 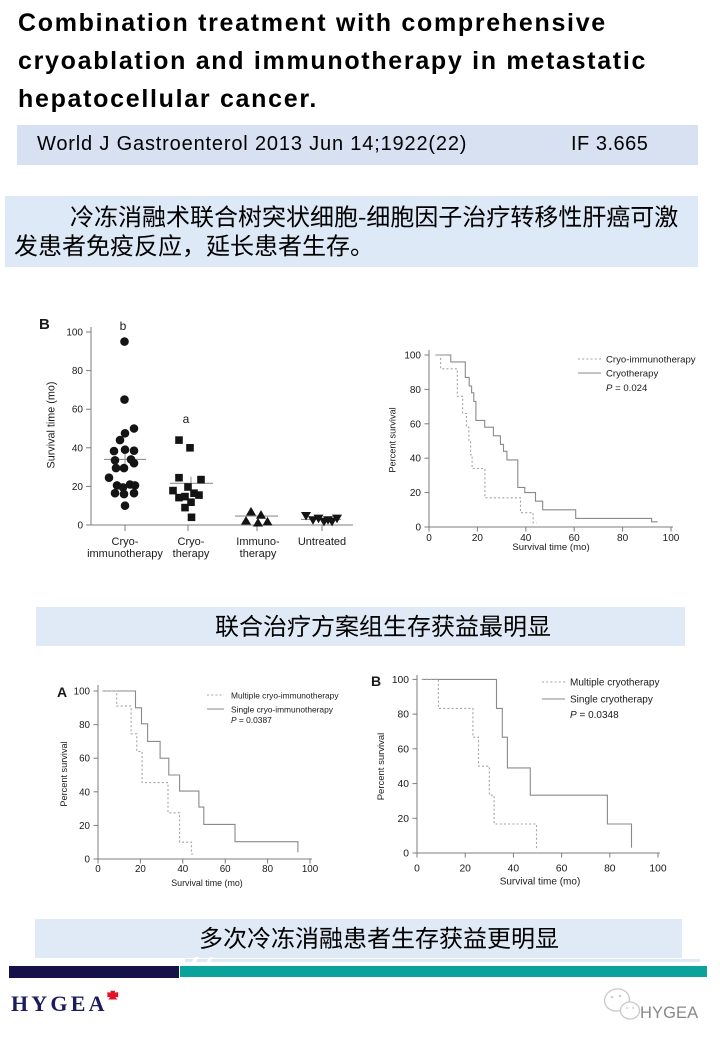 I want to click on svg-text: Single cryo-immunotherapy, so click(x=282, y=710).